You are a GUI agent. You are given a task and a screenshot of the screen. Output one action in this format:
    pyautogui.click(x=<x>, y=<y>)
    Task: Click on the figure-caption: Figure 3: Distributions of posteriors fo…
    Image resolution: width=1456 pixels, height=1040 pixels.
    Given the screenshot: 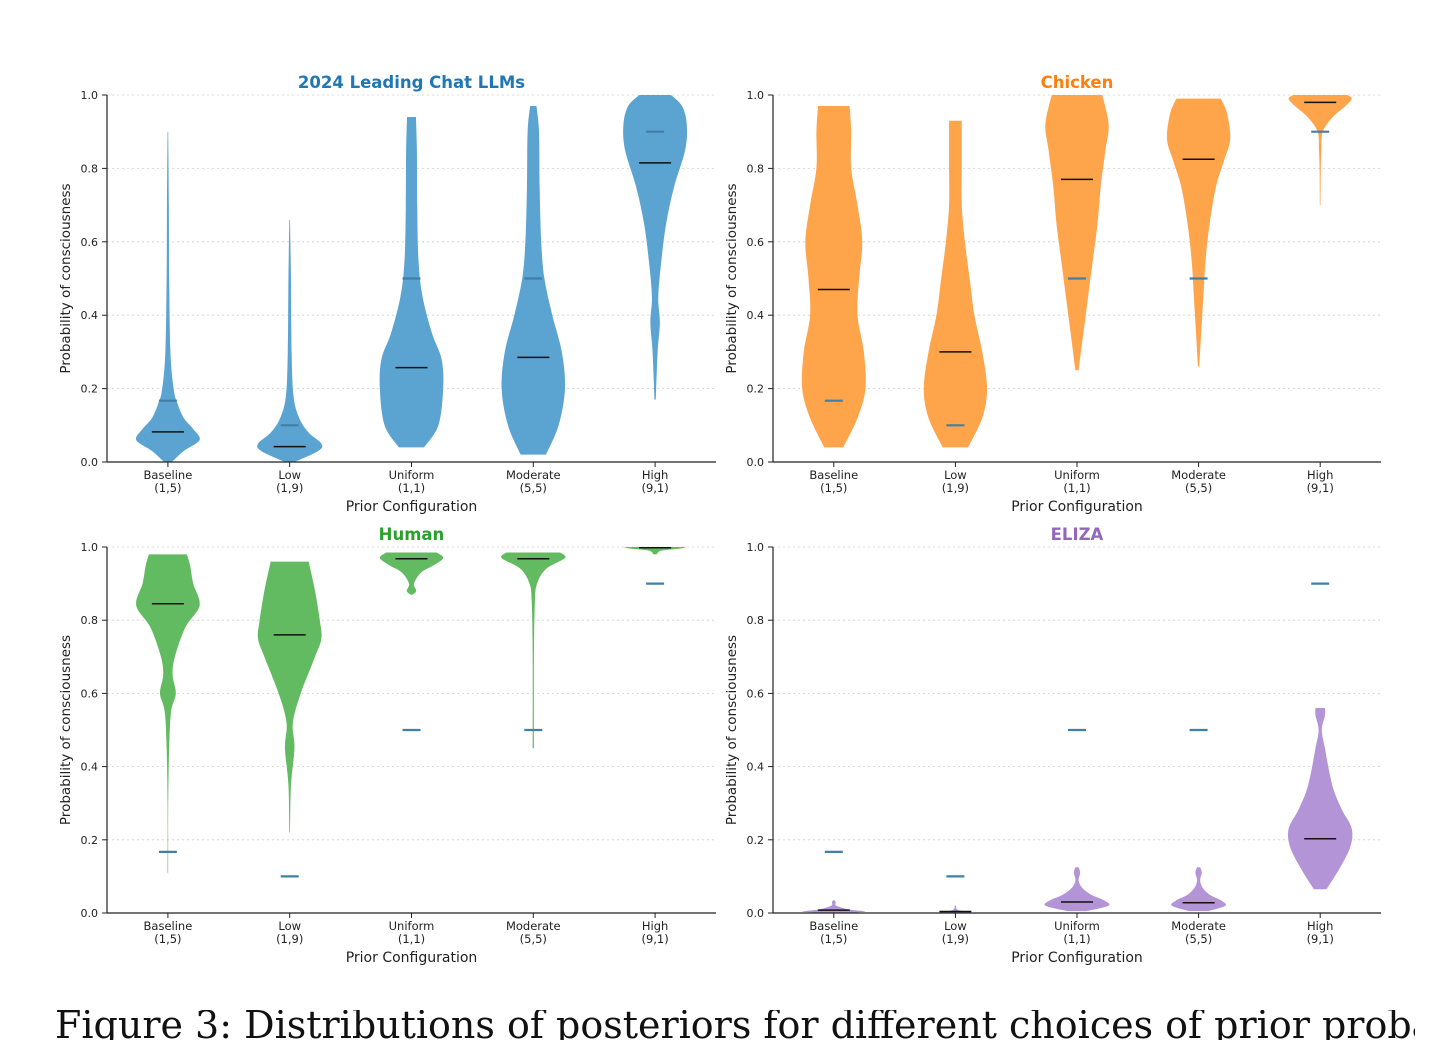 What is the action you would take?
    pyautogui.click(x=735, y=1025)
    